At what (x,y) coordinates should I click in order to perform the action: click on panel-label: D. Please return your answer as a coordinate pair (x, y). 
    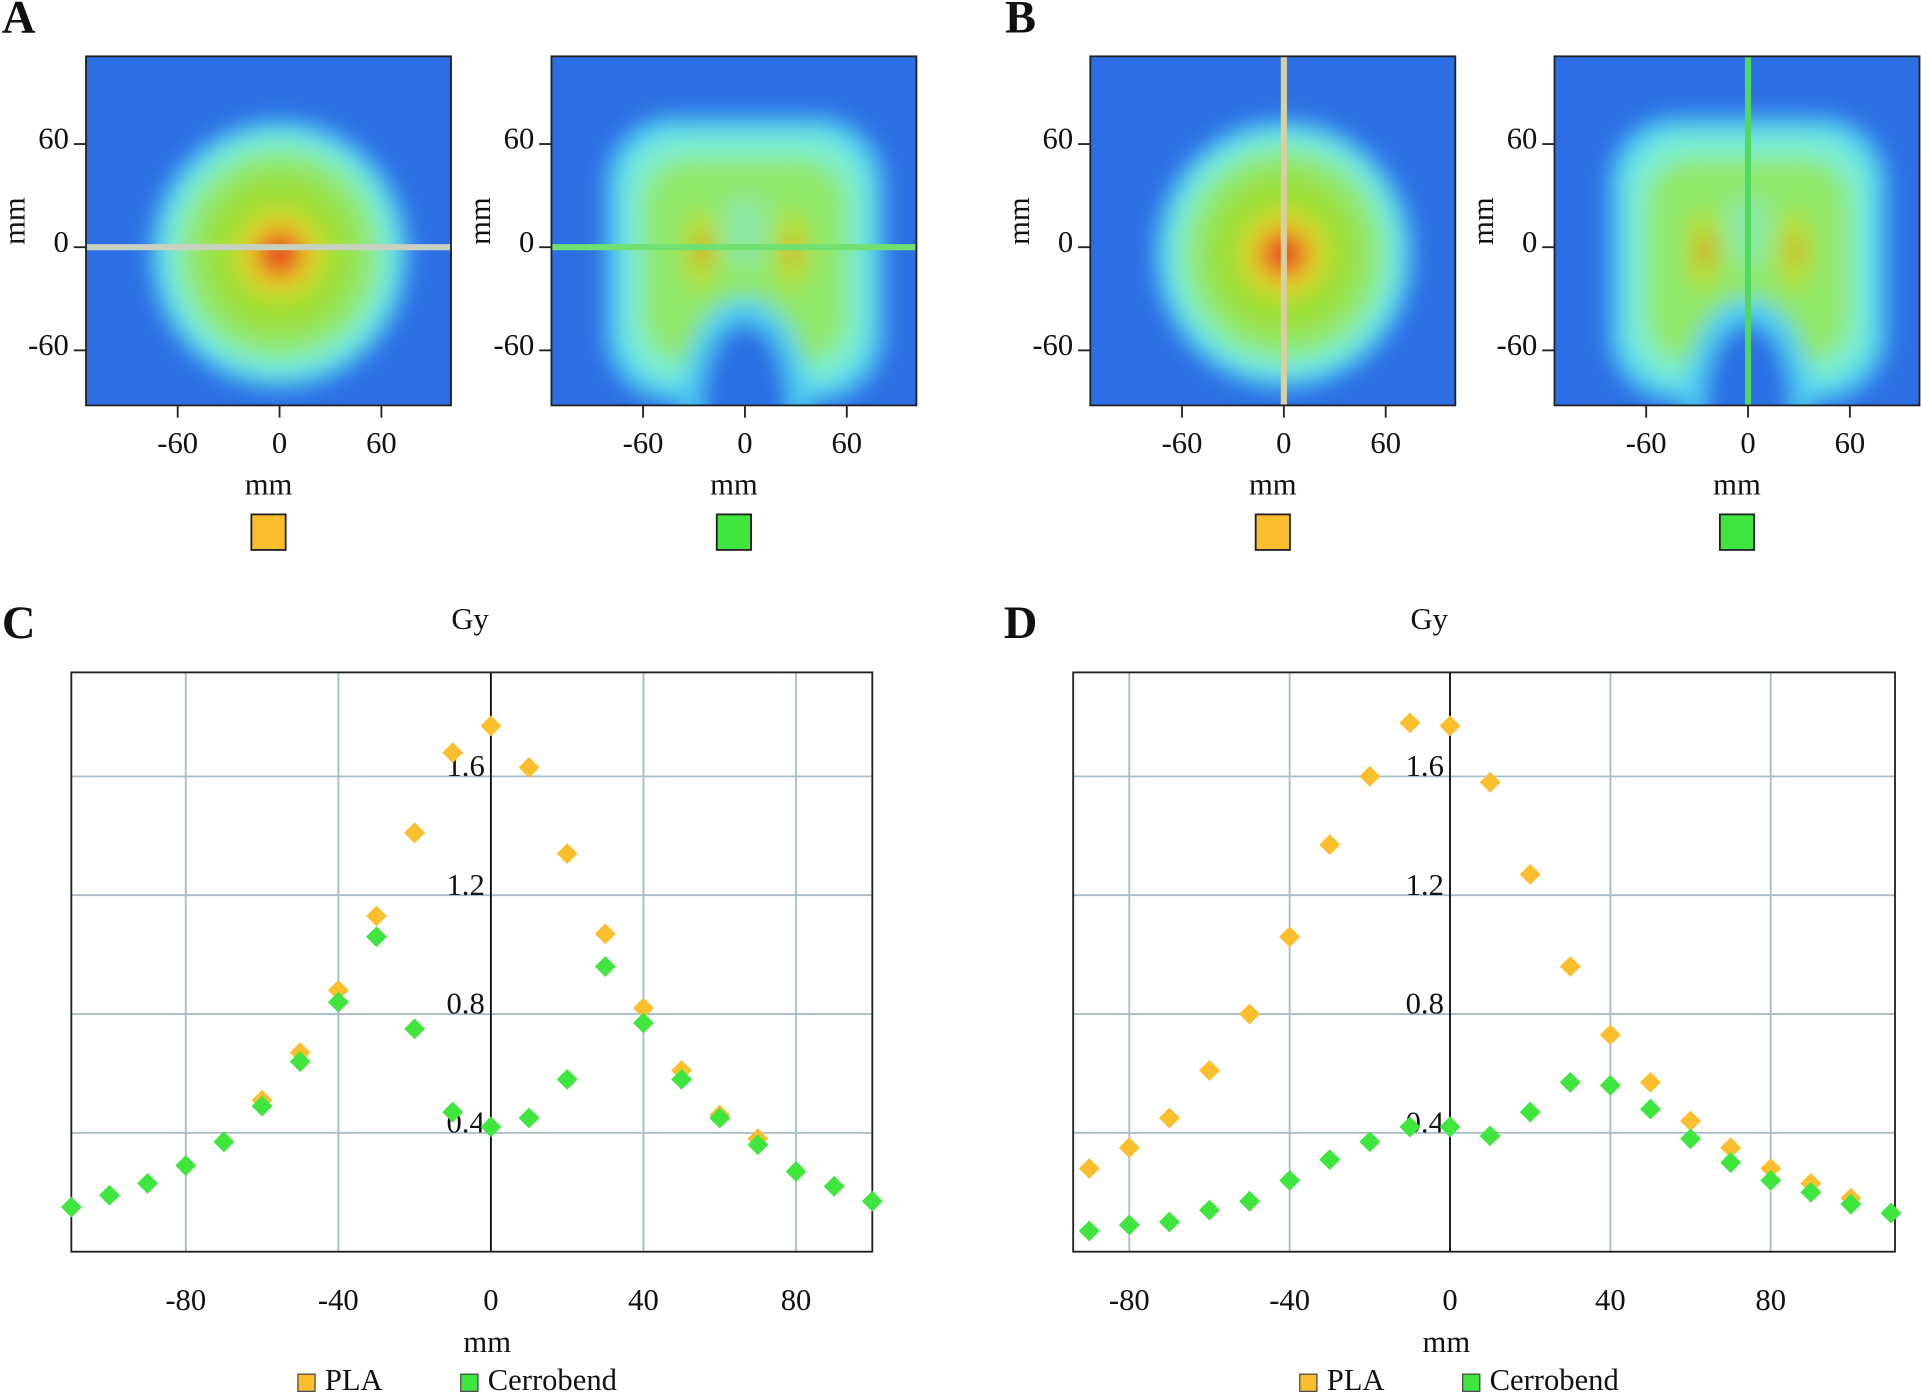
    Looking at the image, I should click on (1021, 623).